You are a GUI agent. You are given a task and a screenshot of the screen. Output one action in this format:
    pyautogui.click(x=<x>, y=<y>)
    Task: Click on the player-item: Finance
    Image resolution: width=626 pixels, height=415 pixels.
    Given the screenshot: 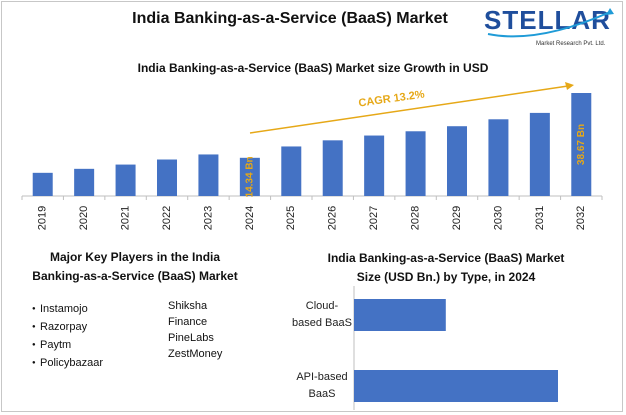 What is the action you would take?
    pyautogui.click(x=188, y=322)
    